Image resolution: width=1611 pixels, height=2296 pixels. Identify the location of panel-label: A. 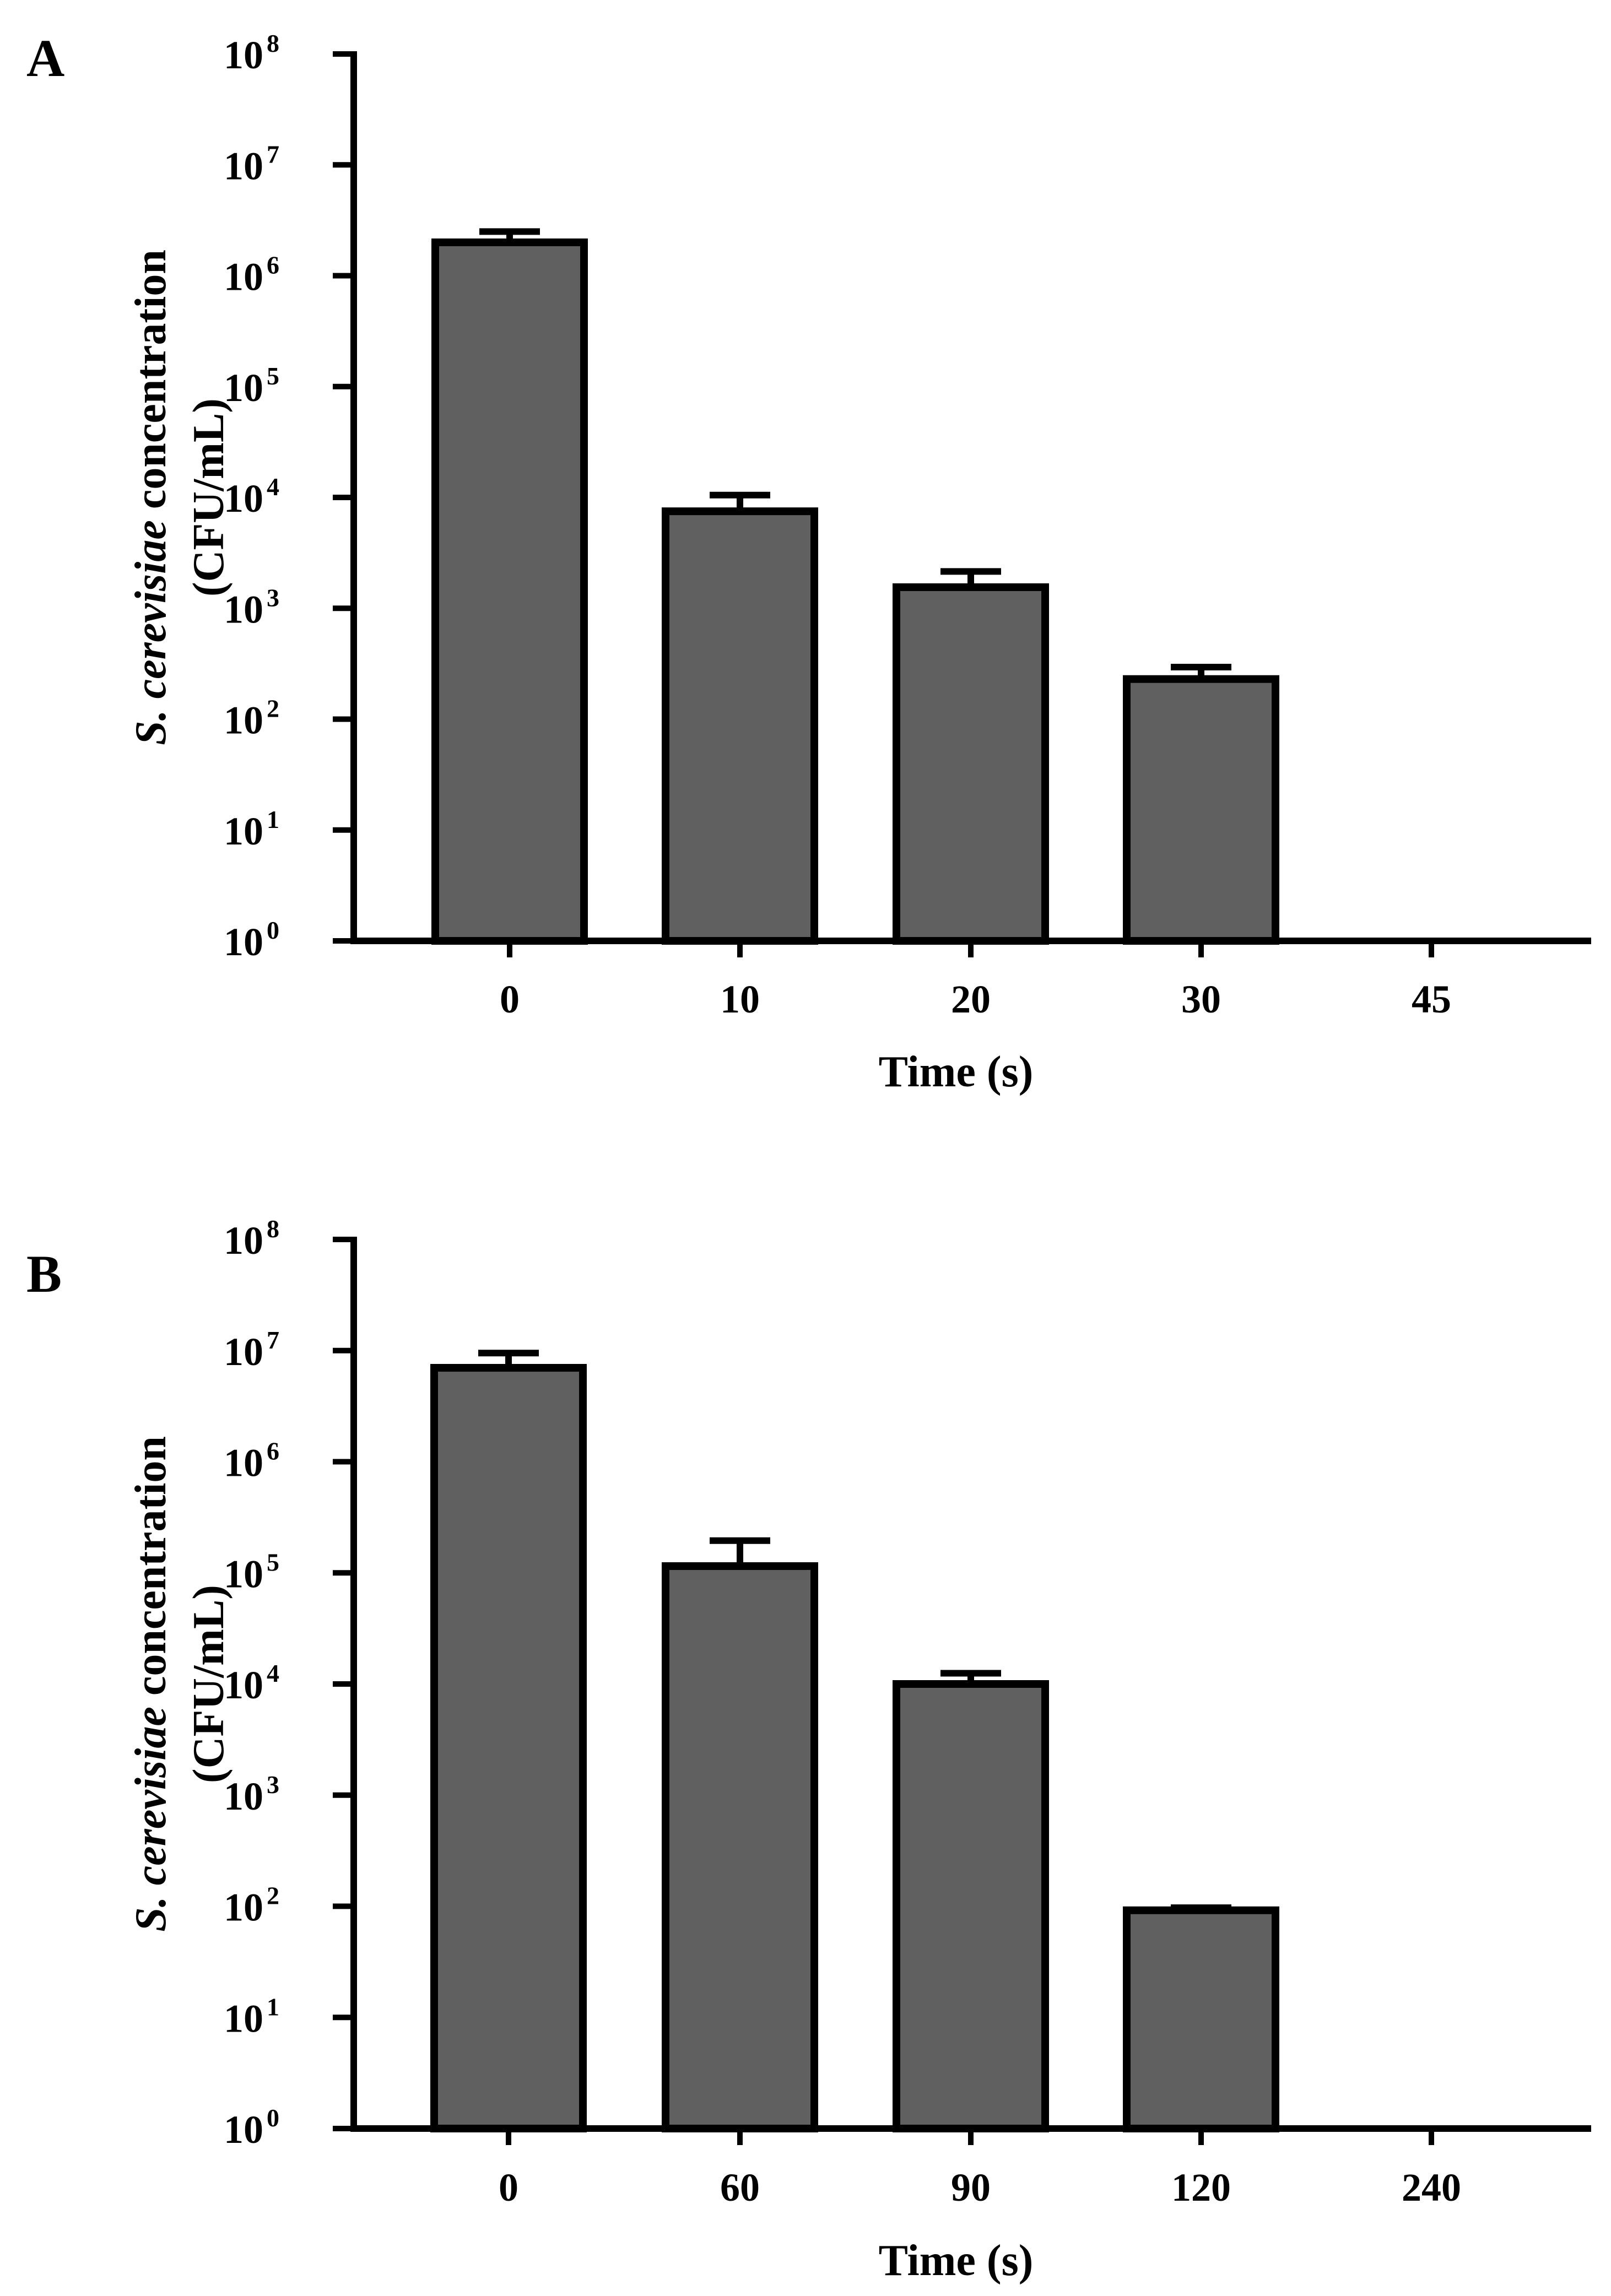
(45, 58).